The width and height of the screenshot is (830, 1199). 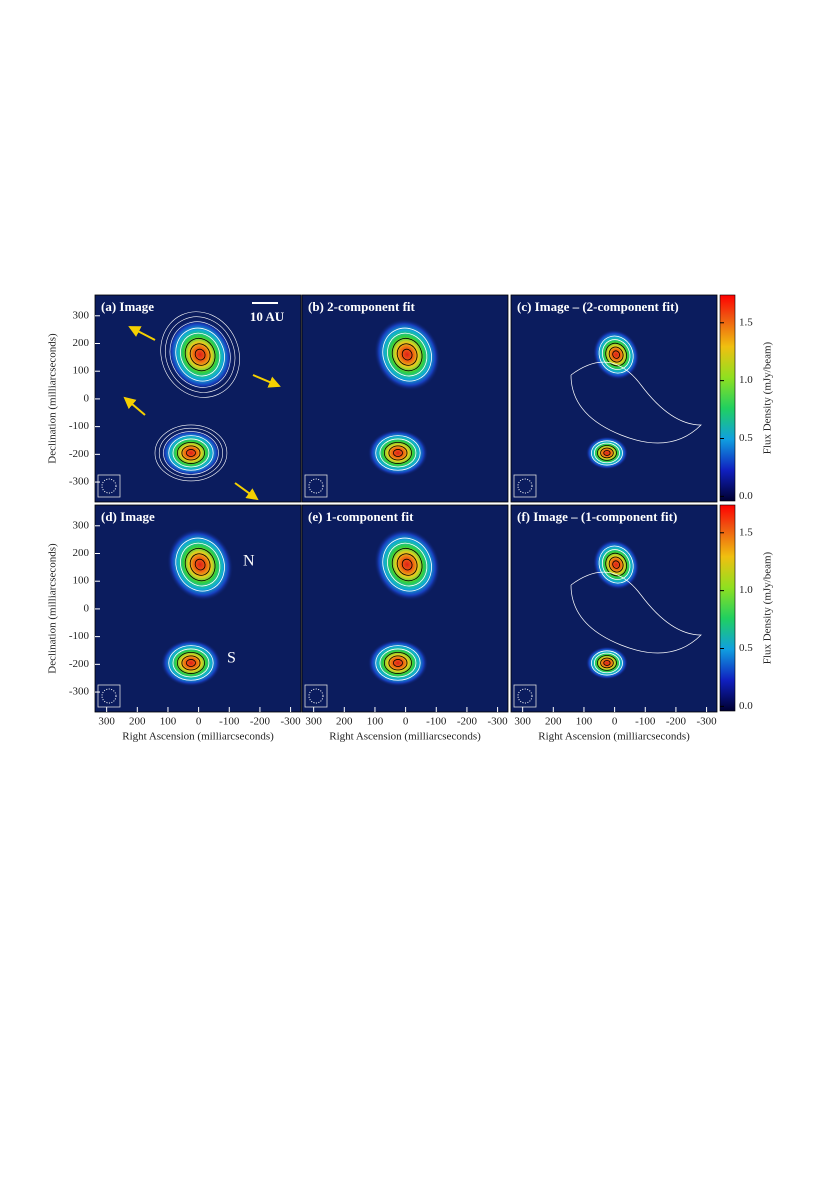 What do you see at coordinates (128, 516) in the screenshot?
I see `panel-title: (d) Image` at bounding box center [128, 516].